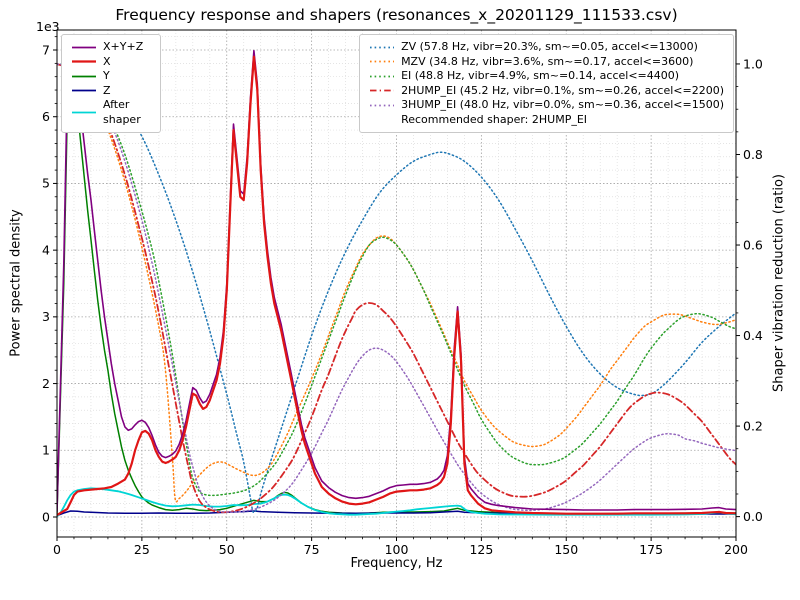 The height and width of the screenshot is (600, 800). What do you see at coordinates (753, 516) in the screenshot?
I see `svg-text: 0.0` at bounding box center [753, 516].